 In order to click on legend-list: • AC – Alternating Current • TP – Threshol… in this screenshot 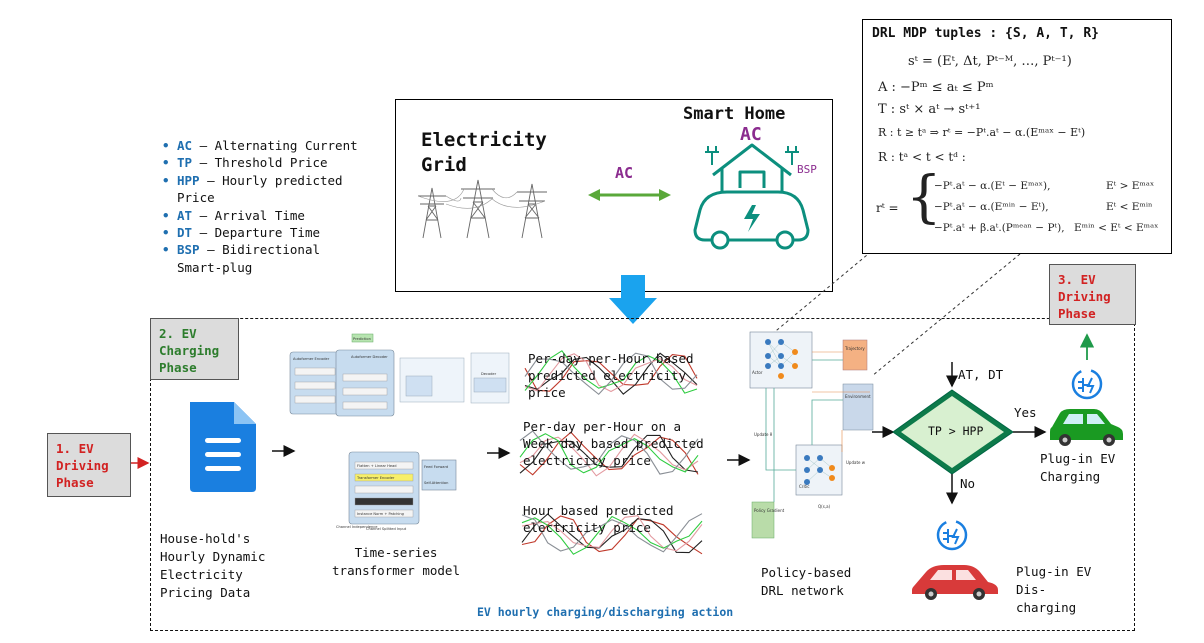, I will do `click(267, 206)`.